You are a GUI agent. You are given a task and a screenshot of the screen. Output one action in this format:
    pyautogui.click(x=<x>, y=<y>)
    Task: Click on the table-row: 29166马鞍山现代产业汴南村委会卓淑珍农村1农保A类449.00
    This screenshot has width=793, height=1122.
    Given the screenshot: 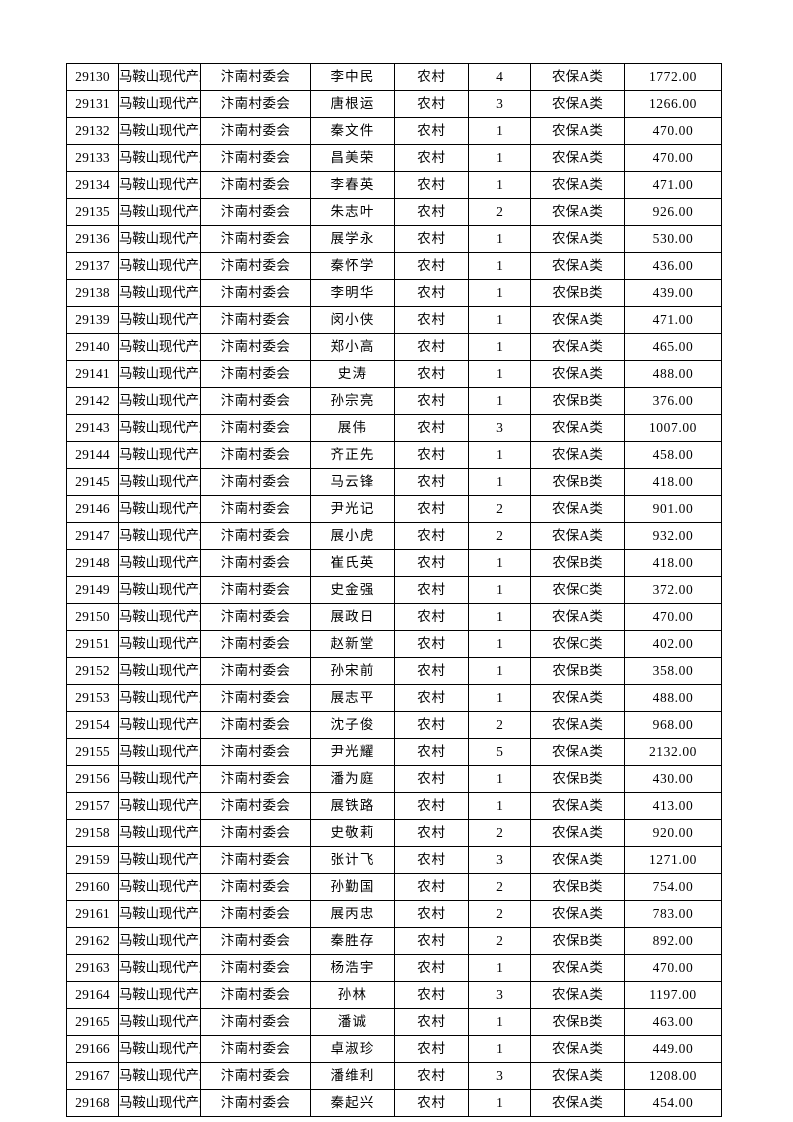 What is the action you would take?
    pyautogui.click(x=394, y=1049)
    